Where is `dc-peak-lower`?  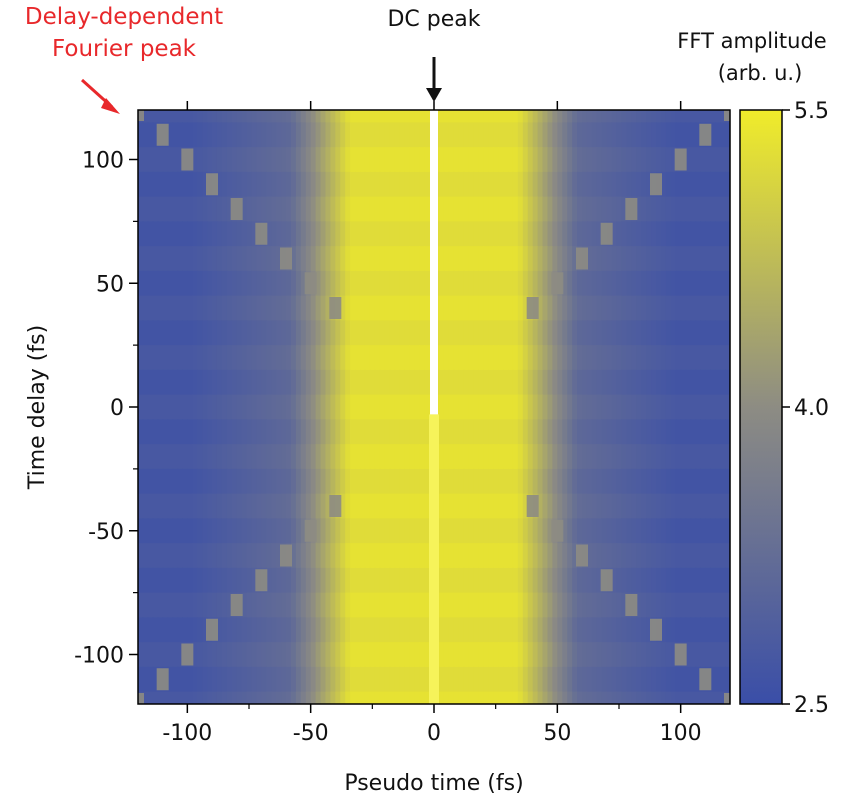
dc-peak-lower is located at coordinates (434, 559).